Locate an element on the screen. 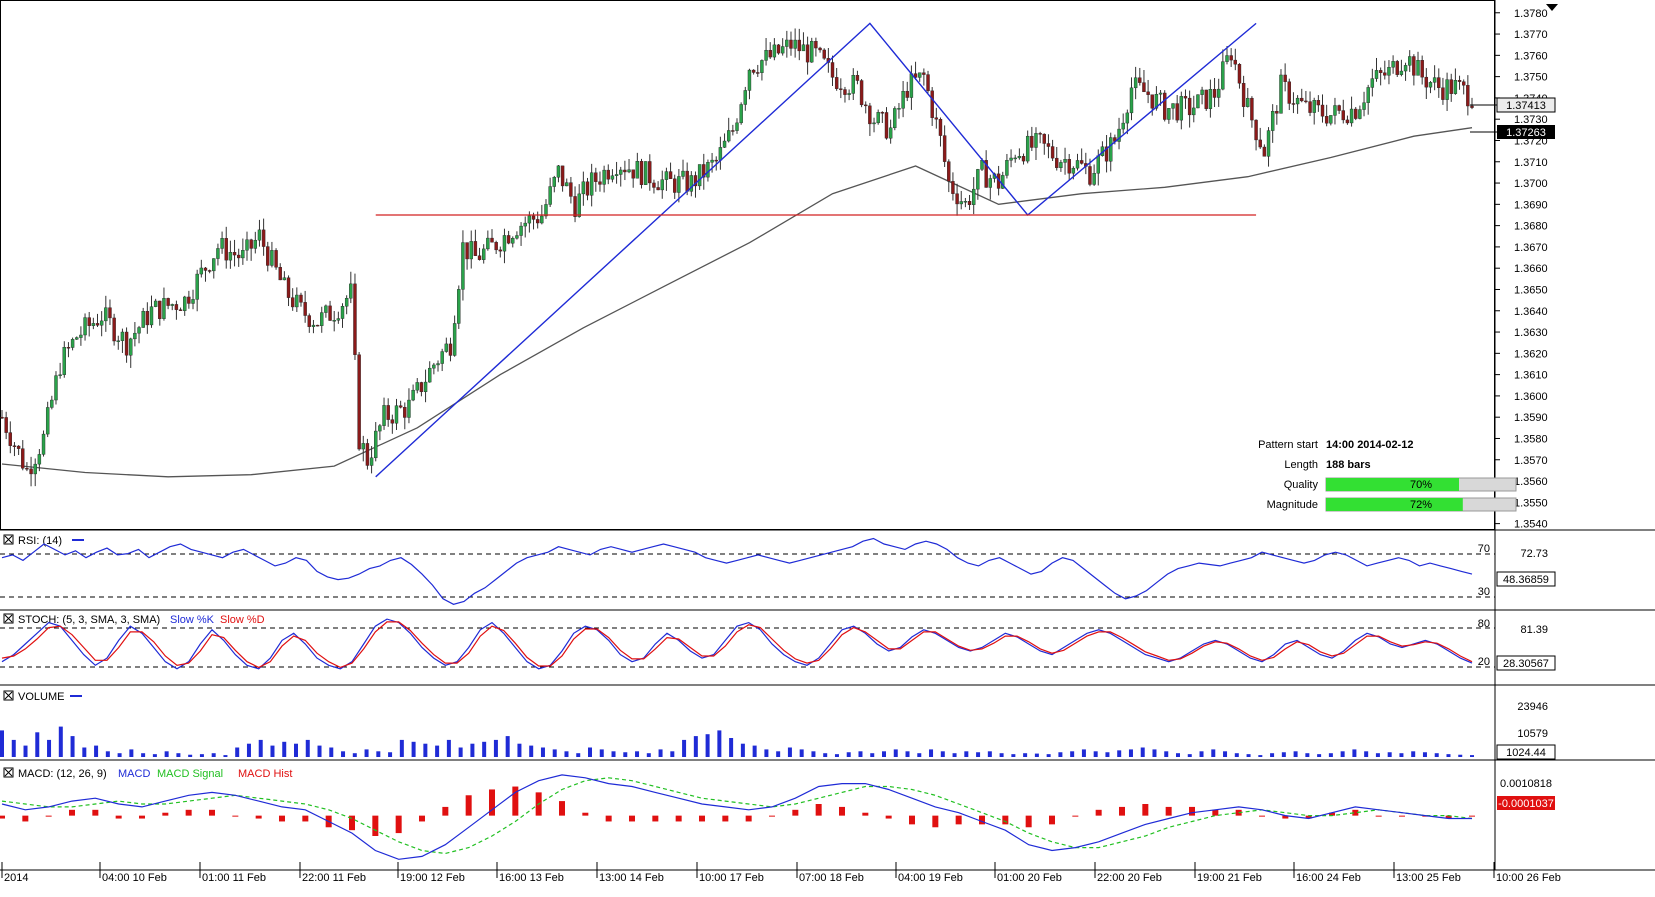  macd-value-tag: -0.0001037 is located at coordinates (1526, 804).